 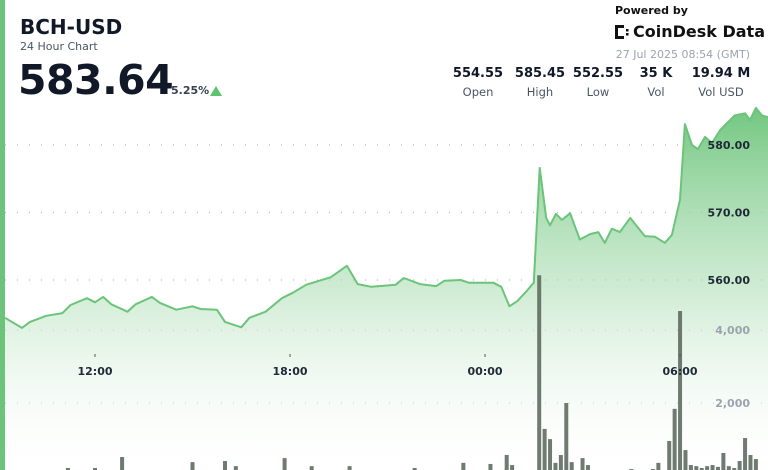 I want to click on brand-name: CoinDesk Data, so click(x=699, y=31).